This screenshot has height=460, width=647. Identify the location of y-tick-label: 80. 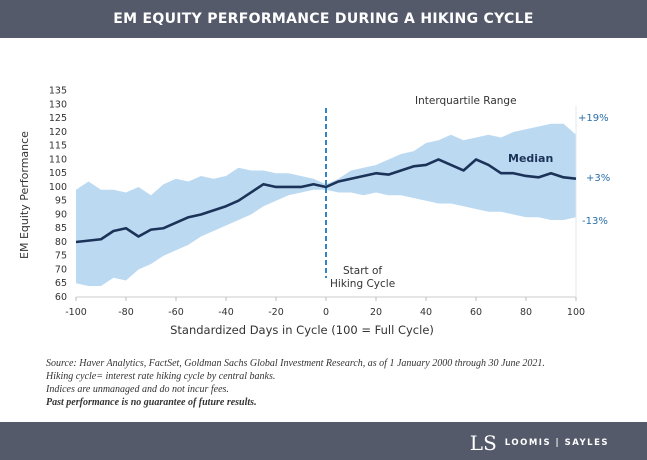
(61, 242).